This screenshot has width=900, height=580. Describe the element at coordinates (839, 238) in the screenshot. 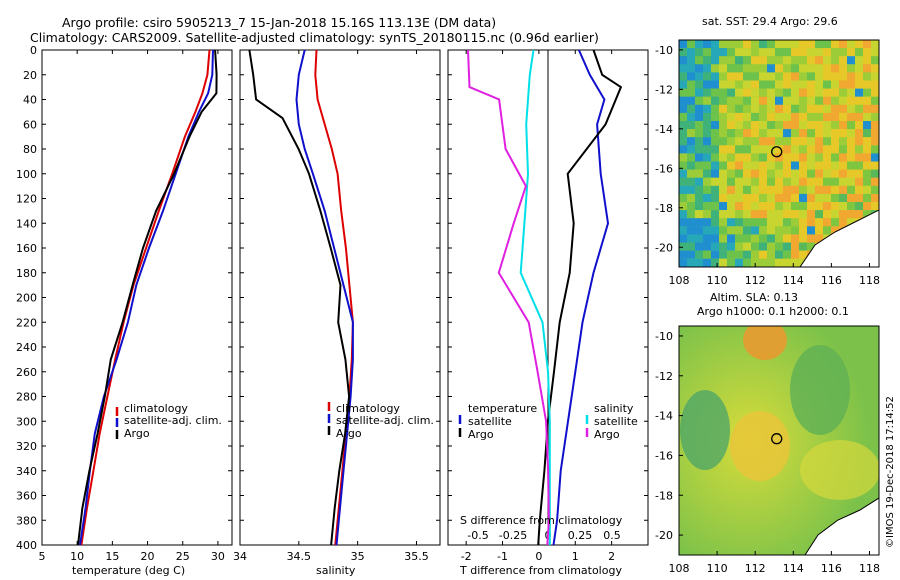

I see `sst-coastline` at that location.